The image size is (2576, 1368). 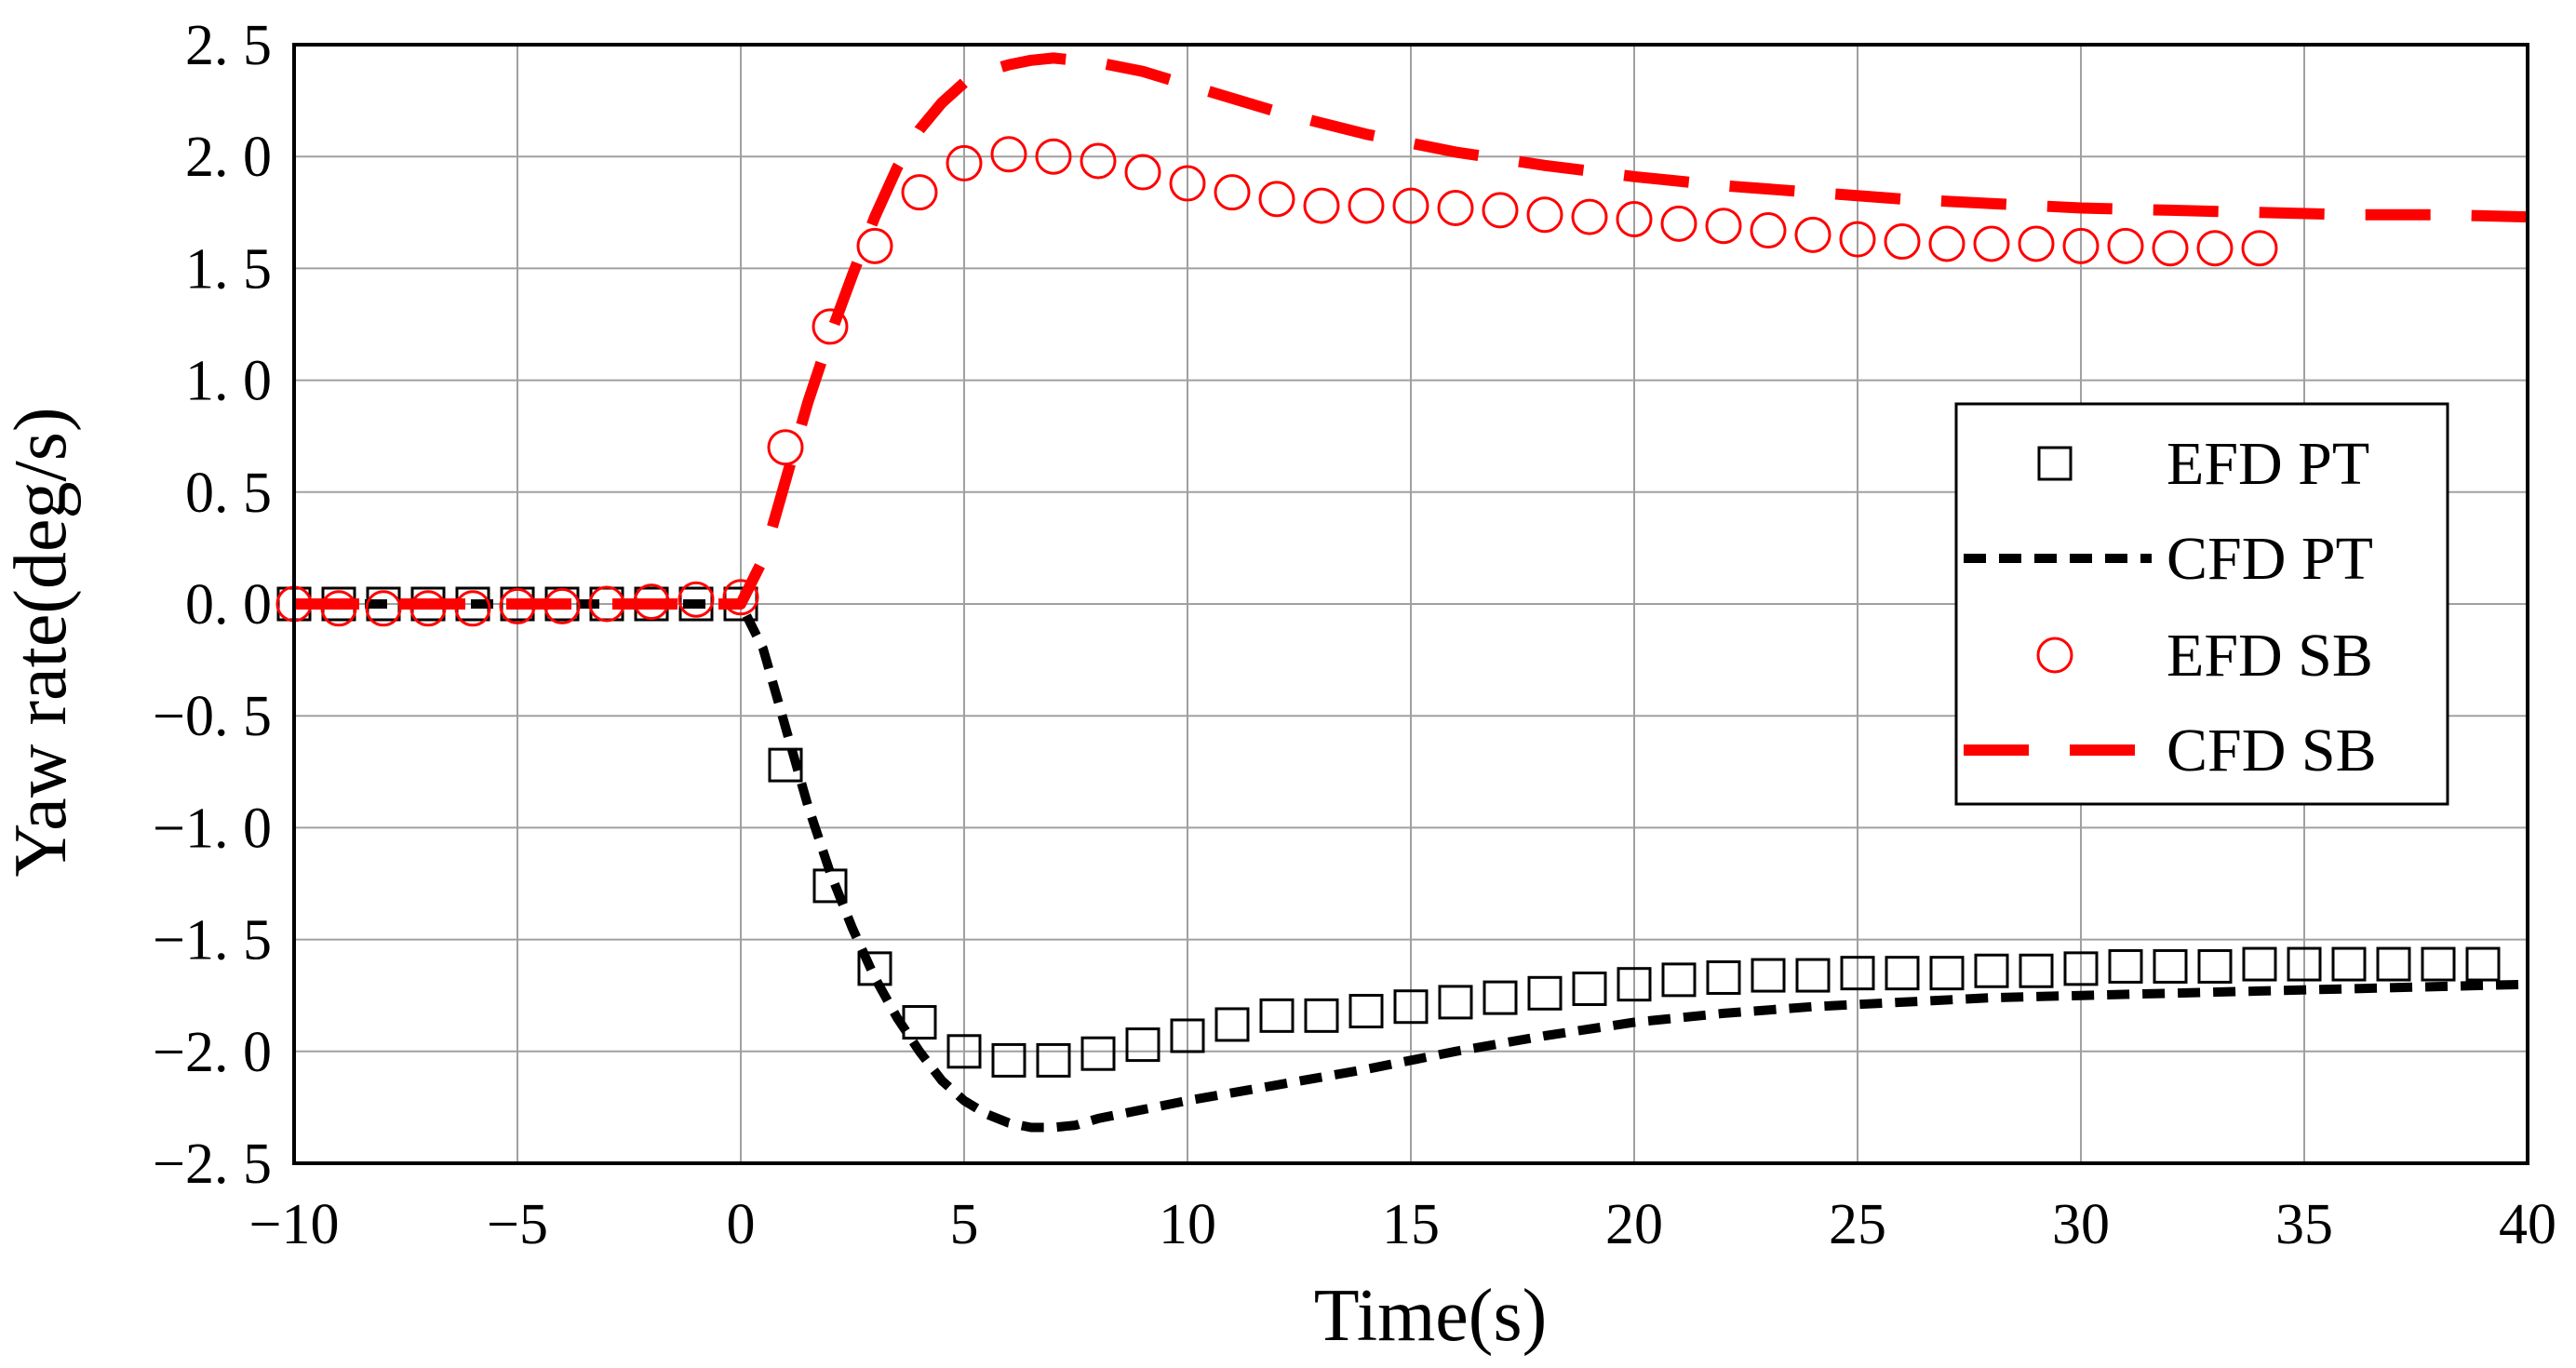 I want to click on legend-item-cfd-pt: CFD PT, so click(x=2168, y=559).